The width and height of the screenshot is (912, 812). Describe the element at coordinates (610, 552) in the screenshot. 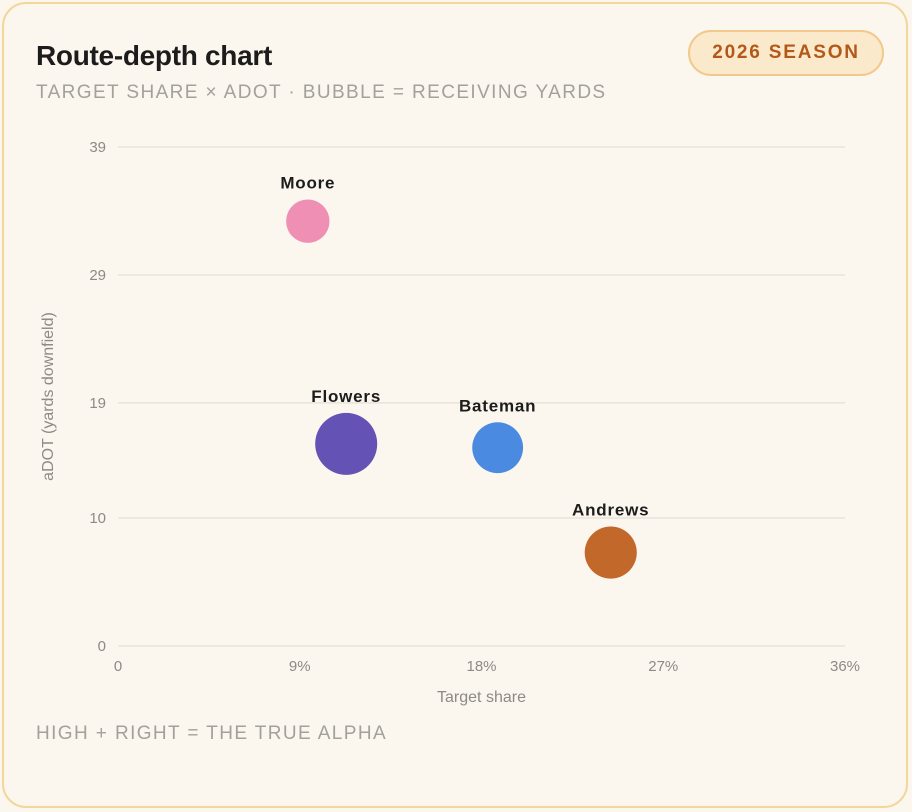

I see `bubble-andrews` at that location.